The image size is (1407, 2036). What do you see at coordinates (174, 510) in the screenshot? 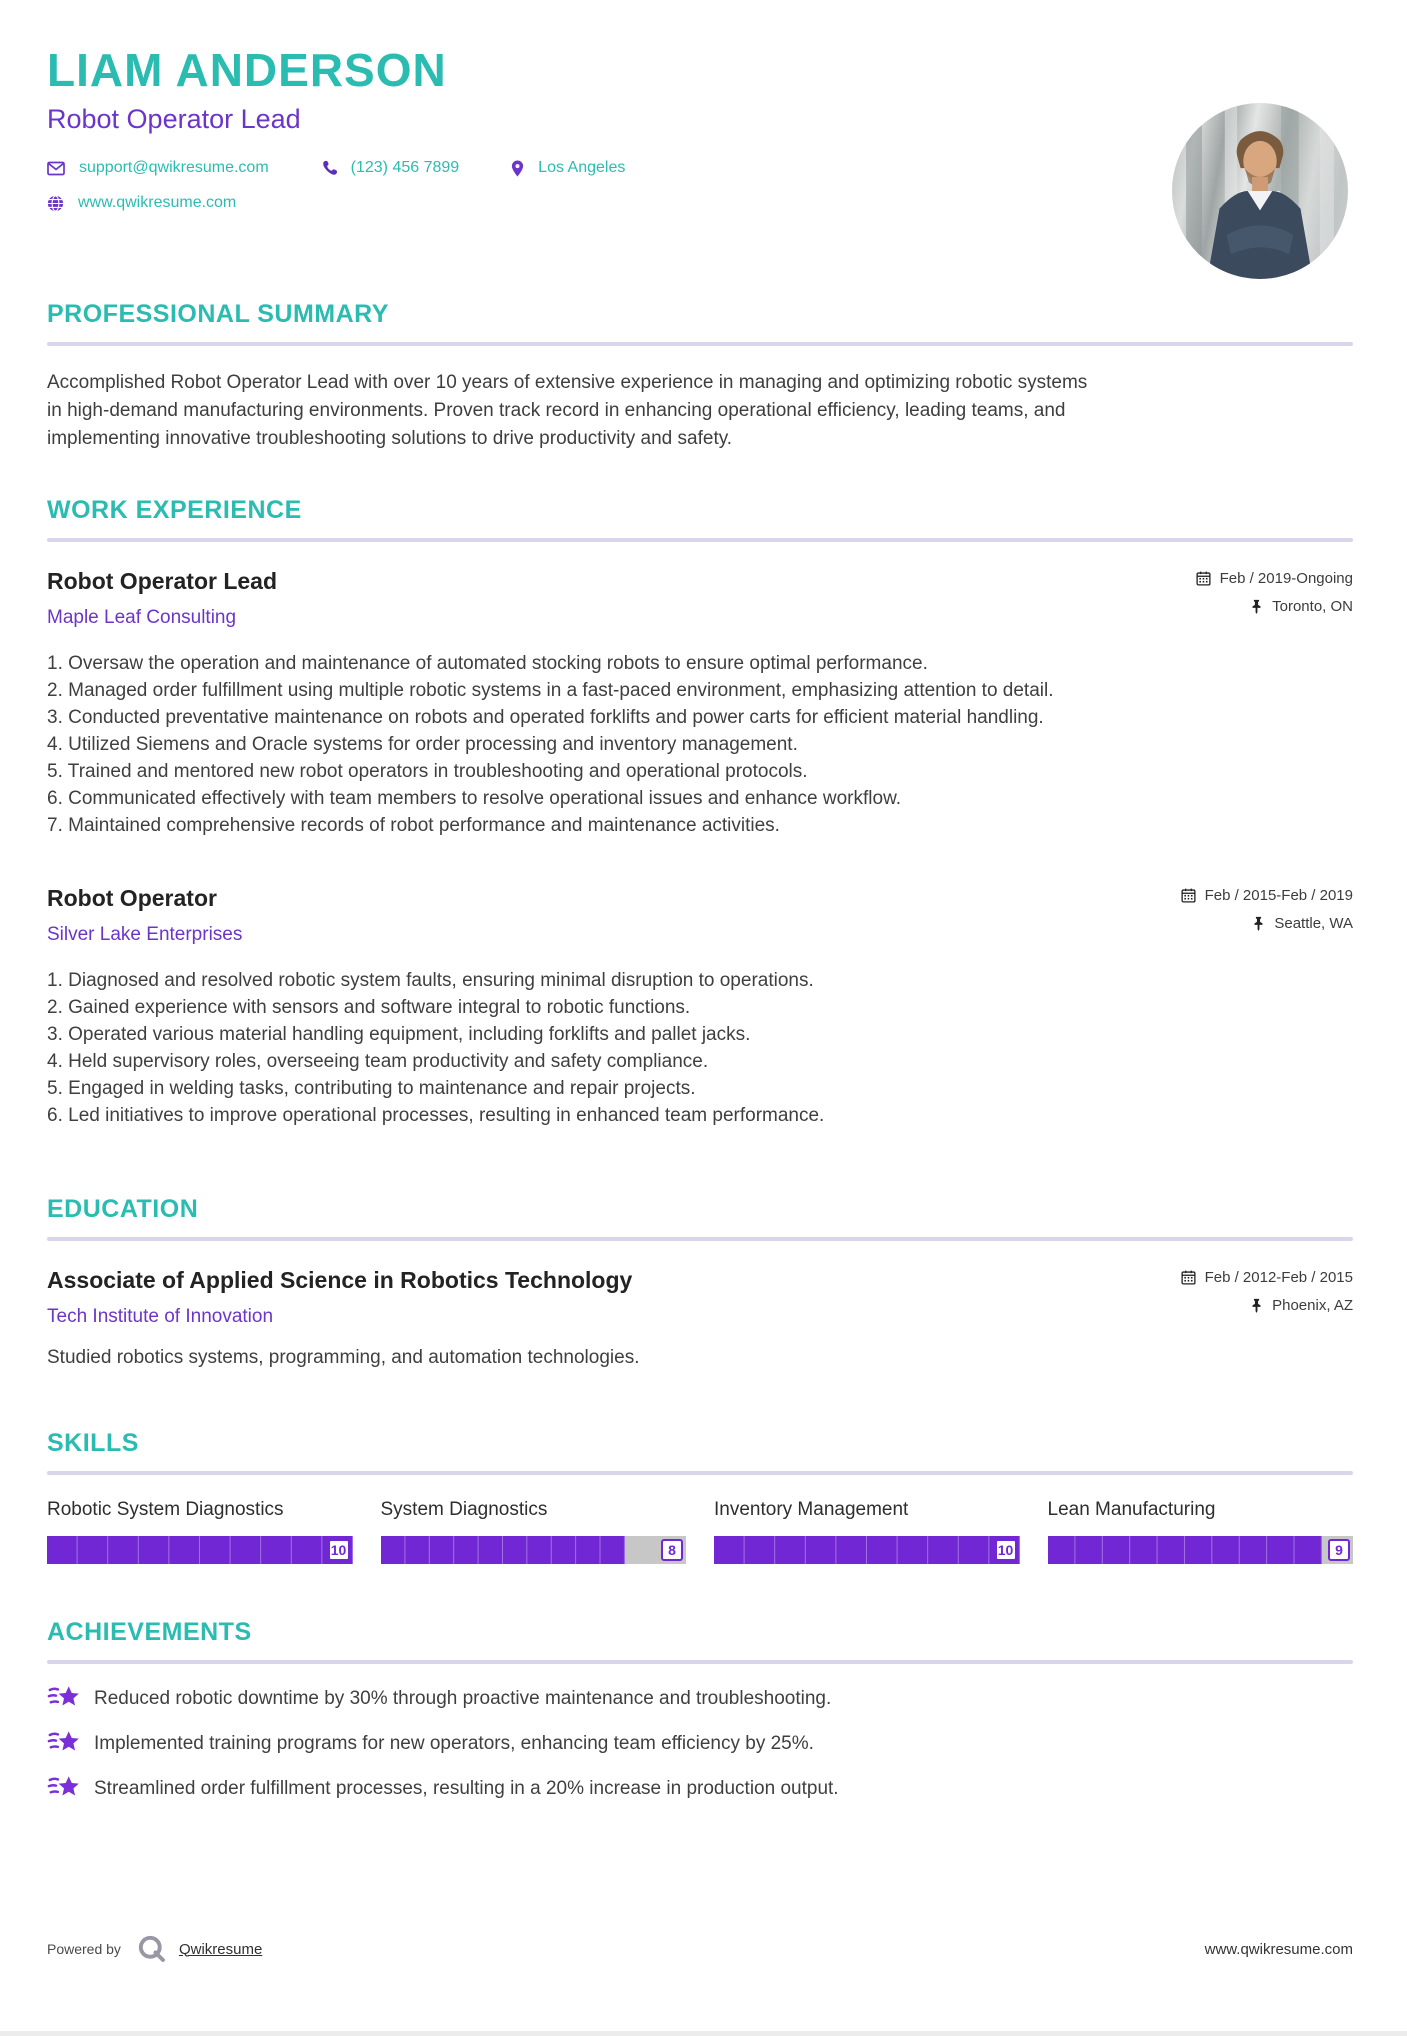
I see `section-heading: WORK EXPERIENCE` at bounding box center [174, 510].